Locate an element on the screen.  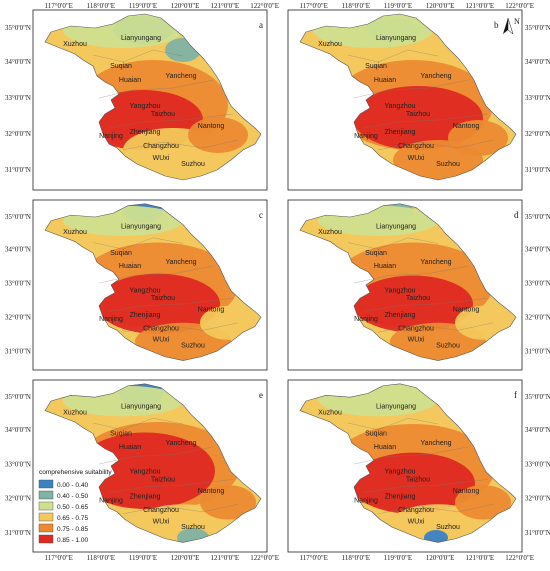
legend-item-label: 0.40 - 0.50 is located at coordinates (72, 496).